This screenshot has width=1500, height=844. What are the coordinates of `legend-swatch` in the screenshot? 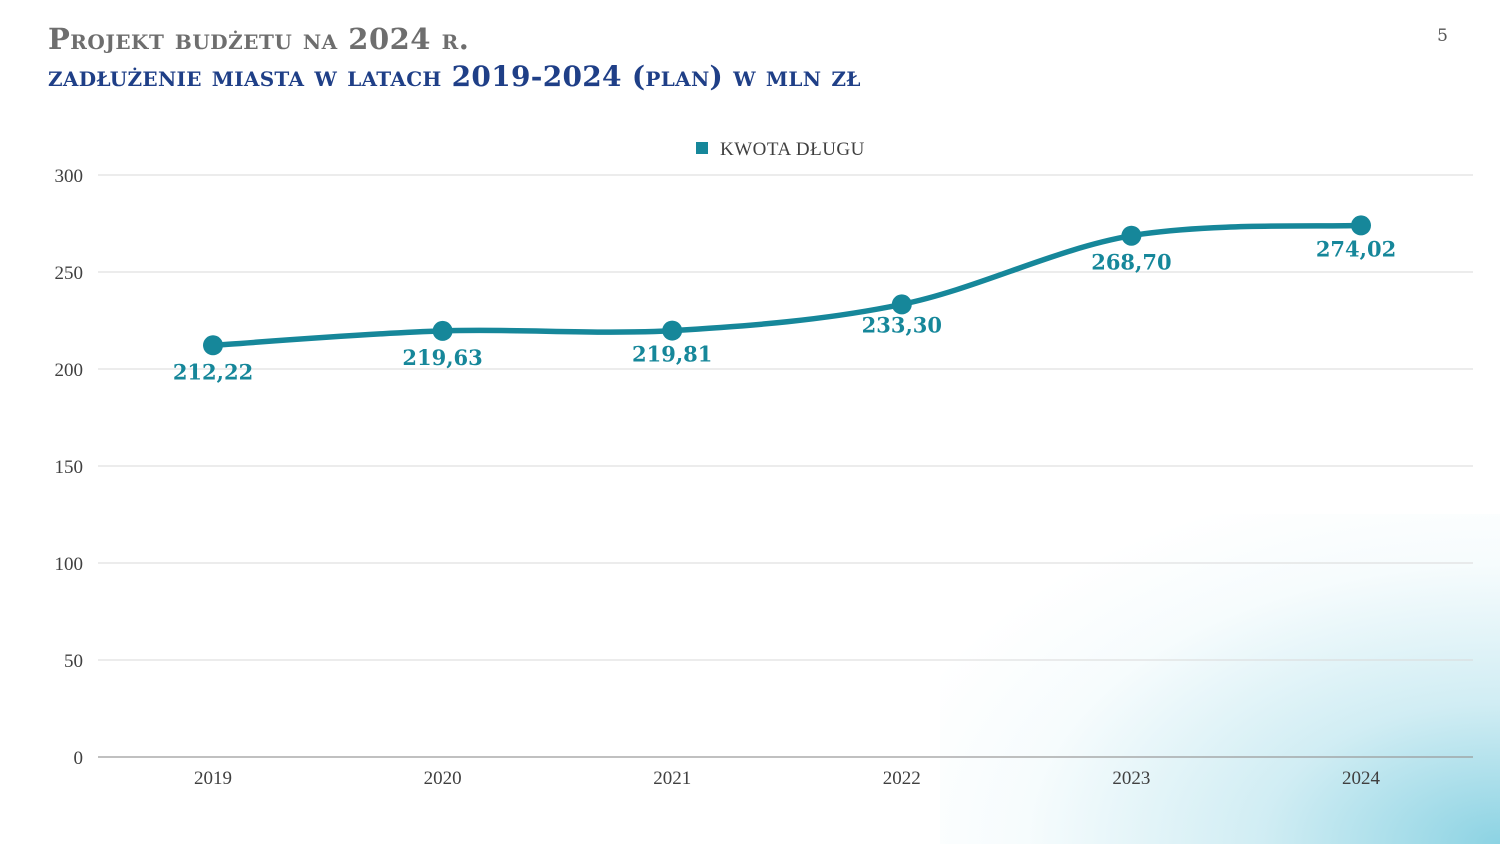 It's located at (702, 148).